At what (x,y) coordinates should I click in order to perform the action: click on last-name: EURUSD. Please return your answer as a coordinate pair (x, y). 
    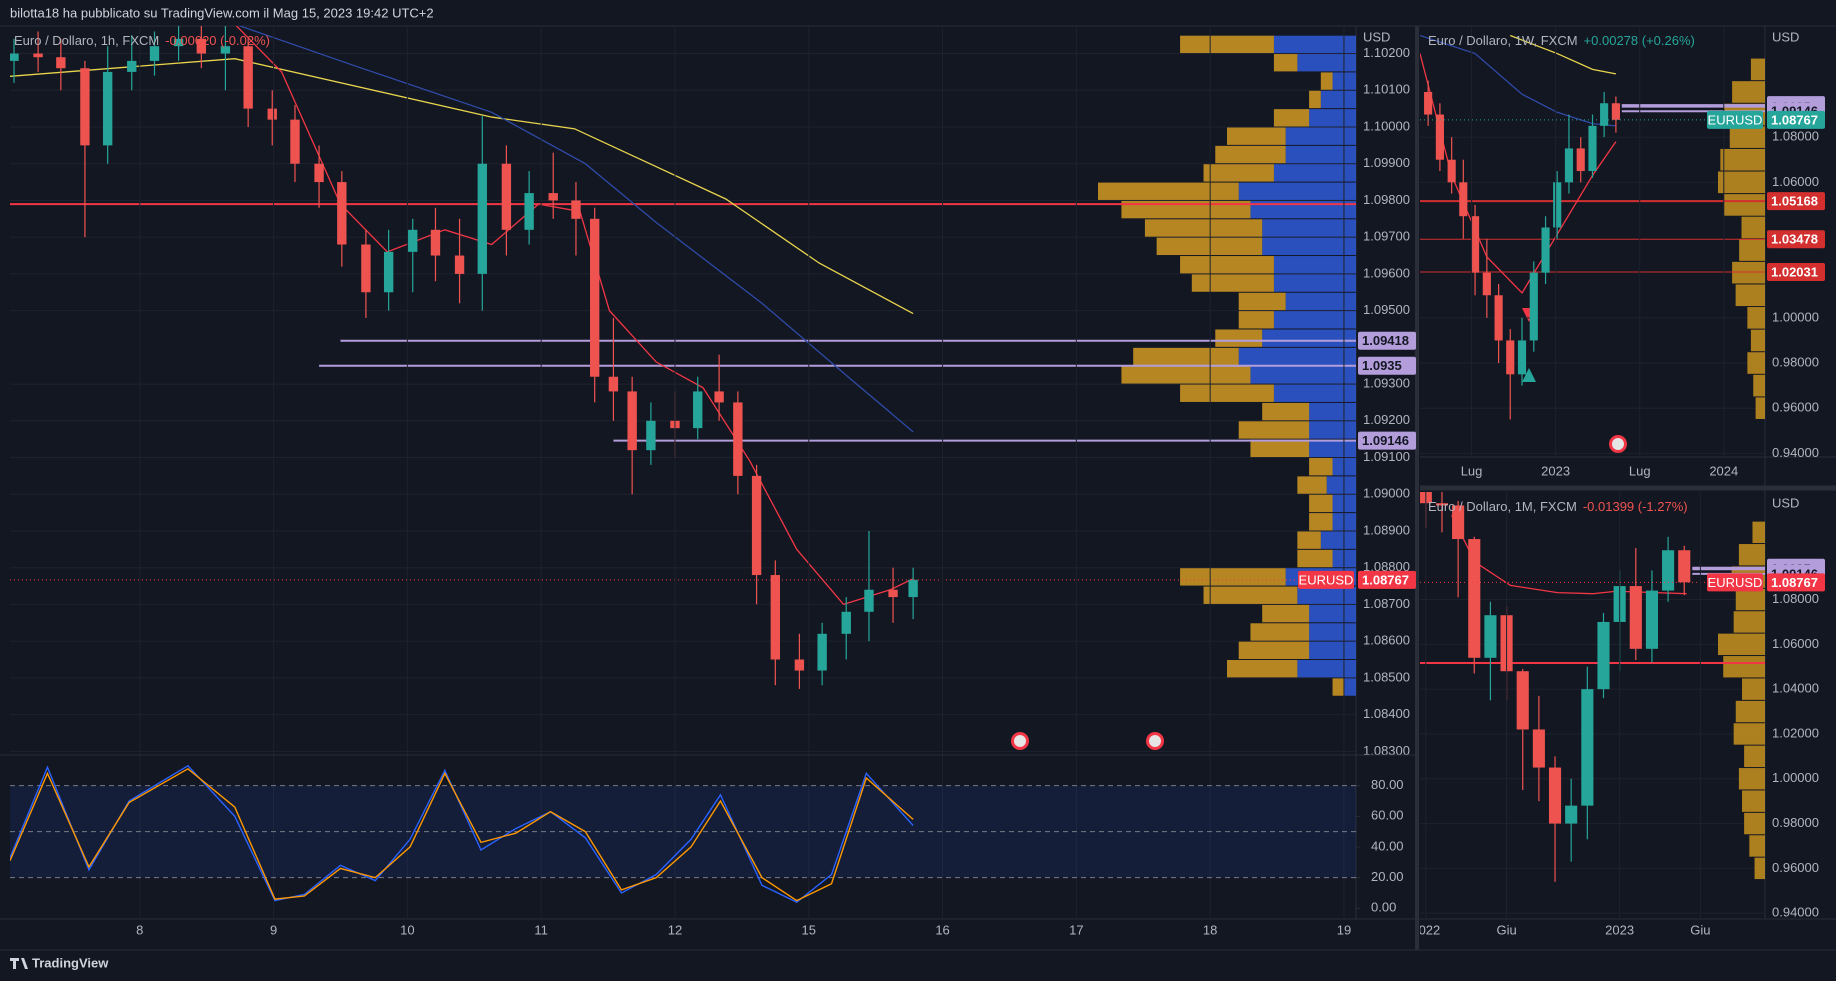
    Looking at the image, I should click on (1326, 579).